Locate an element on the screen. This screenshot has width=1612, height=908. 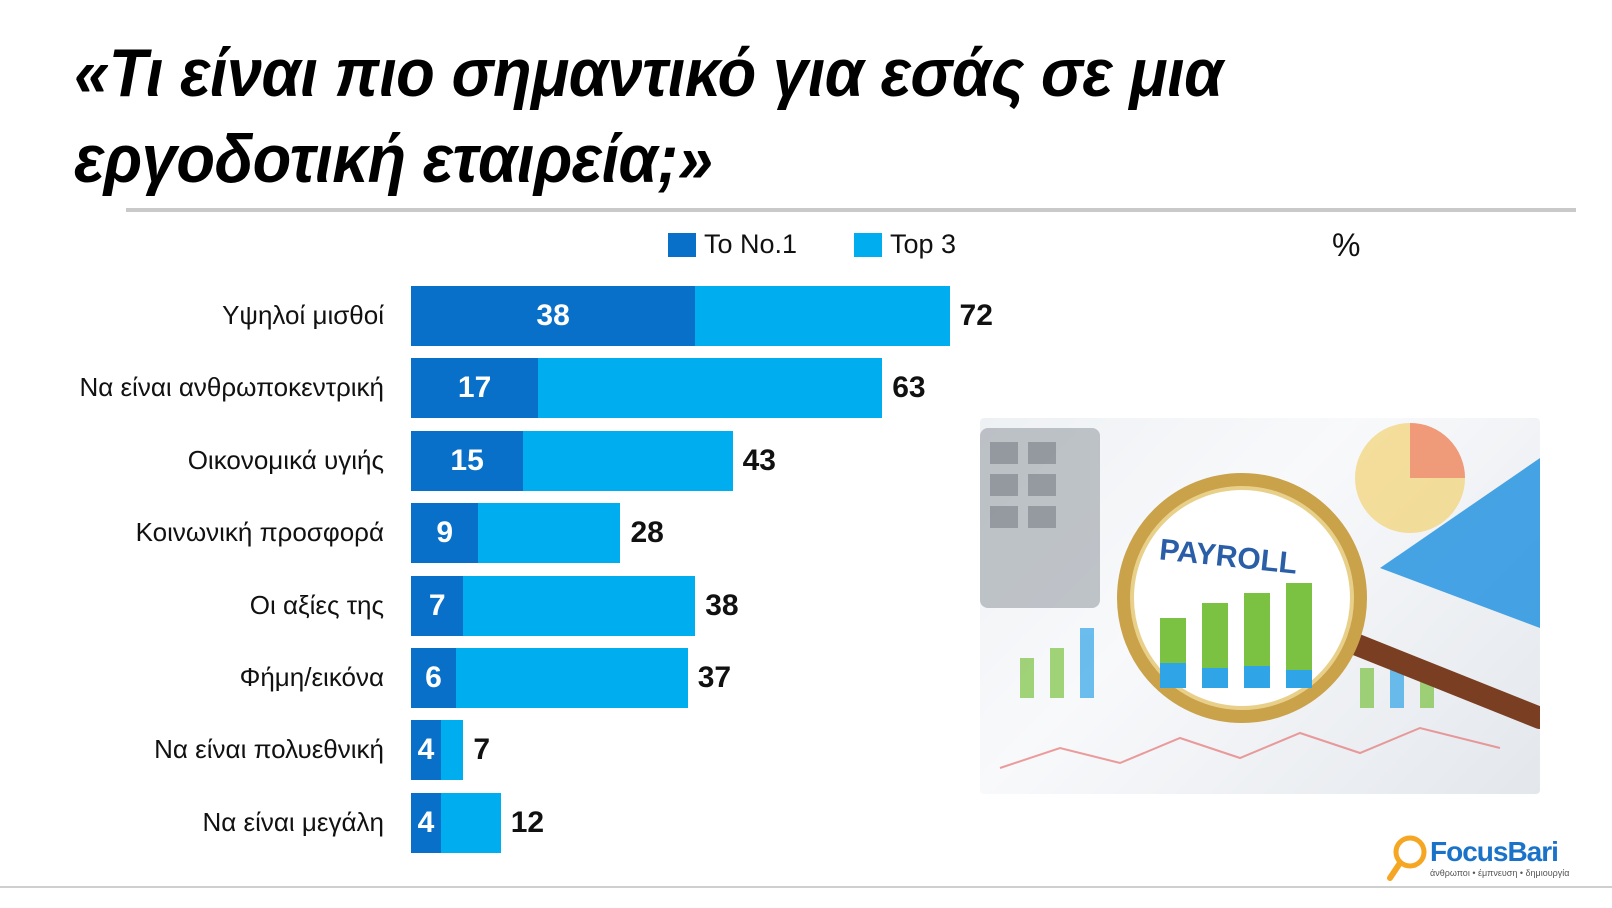
data-label-no1: 17 is located at coordinates (474, 388).